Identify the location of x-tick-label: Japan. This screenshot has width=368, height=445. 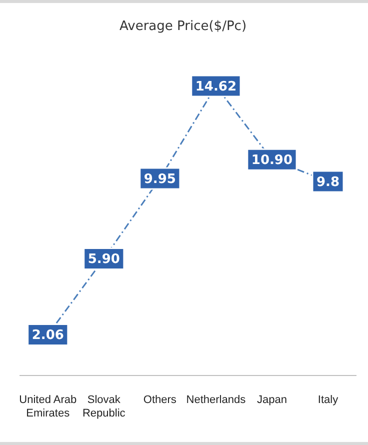
(271, 400).